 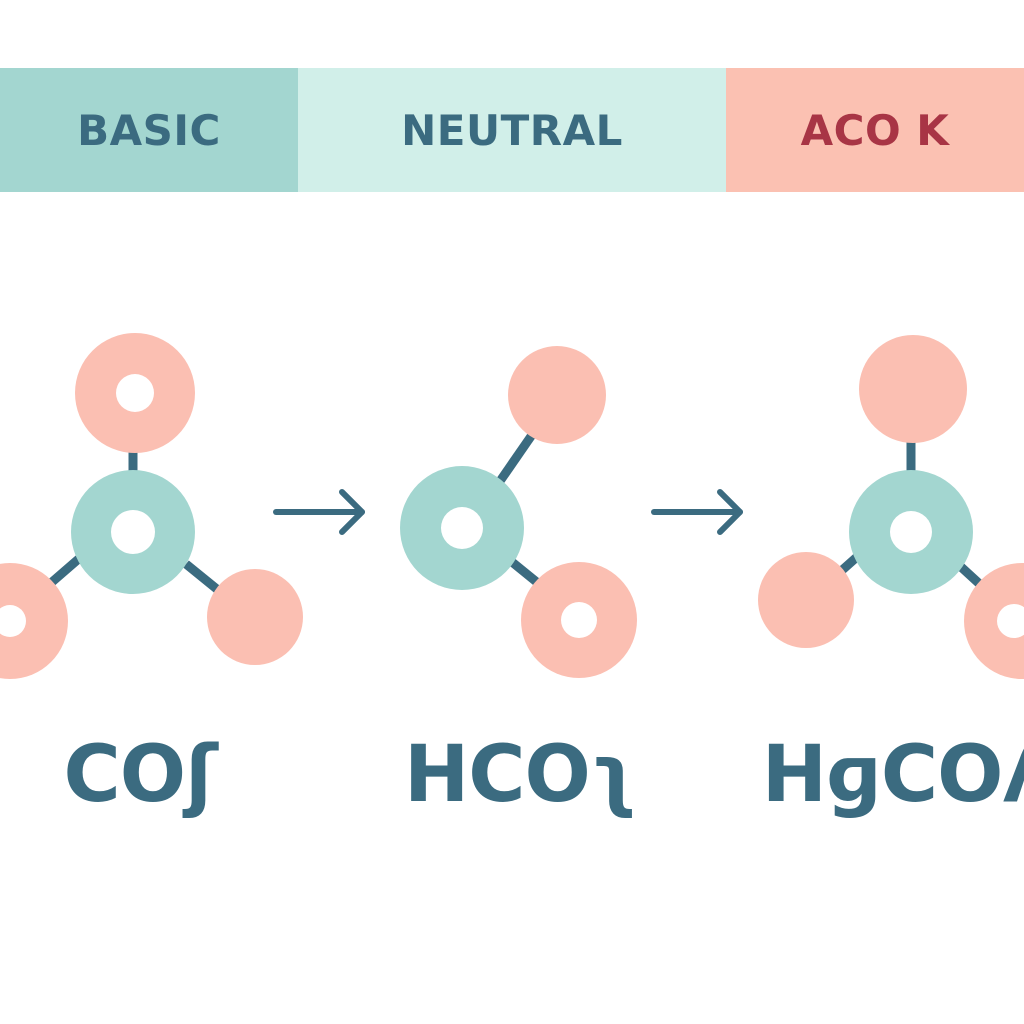 I want to click on basic-label: BASIC, so click(x=149, y=130).